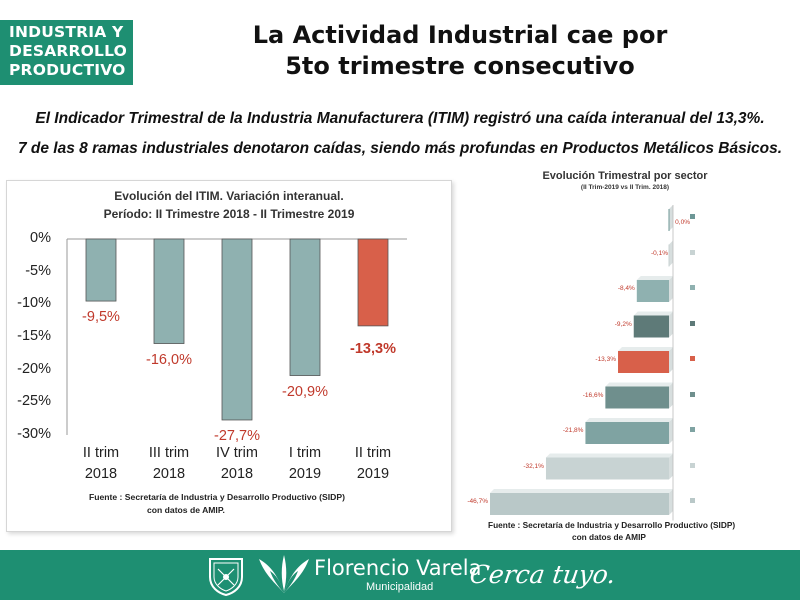 The height and width of the screenshot is (600, 800). Describe the element at coordinates (226, 577) in the screenshot. I see `crest-icon` at that location.